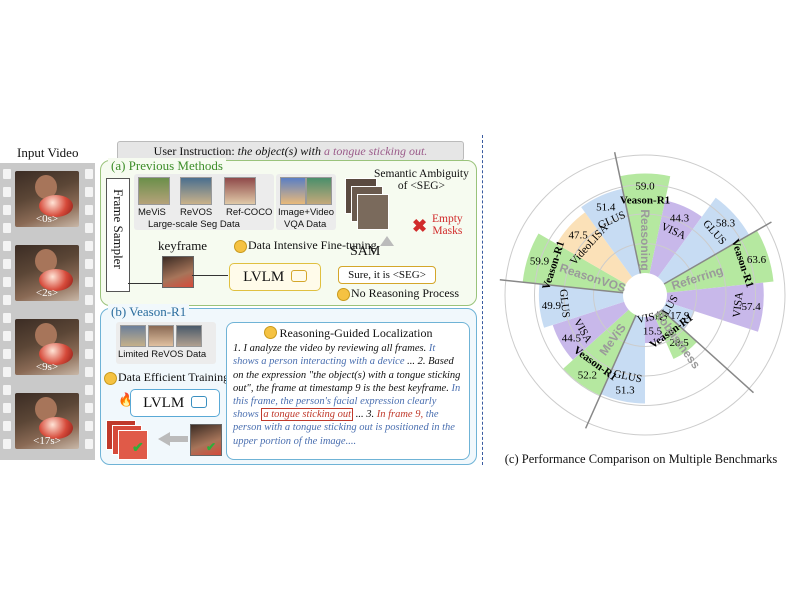 The width and height of the screenshot is (800, 600). I want to click on radar-series-label: Veason-R1, so click(645, 201).